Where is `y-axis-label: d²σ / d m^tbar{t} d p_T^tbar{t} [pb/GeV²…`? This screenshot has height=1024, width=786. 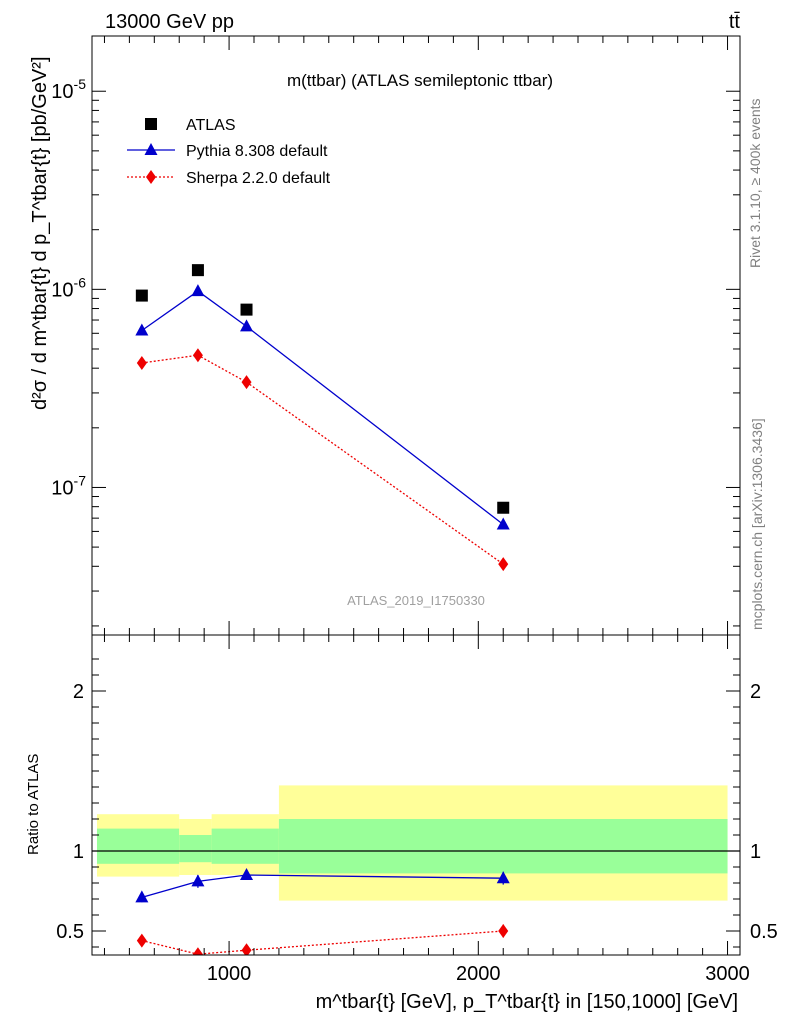
y-axis-label: d²σ / d m^tbar{t} d p_T^tbar{t} [pb/GeV²… is located at coordinates (40, 233).